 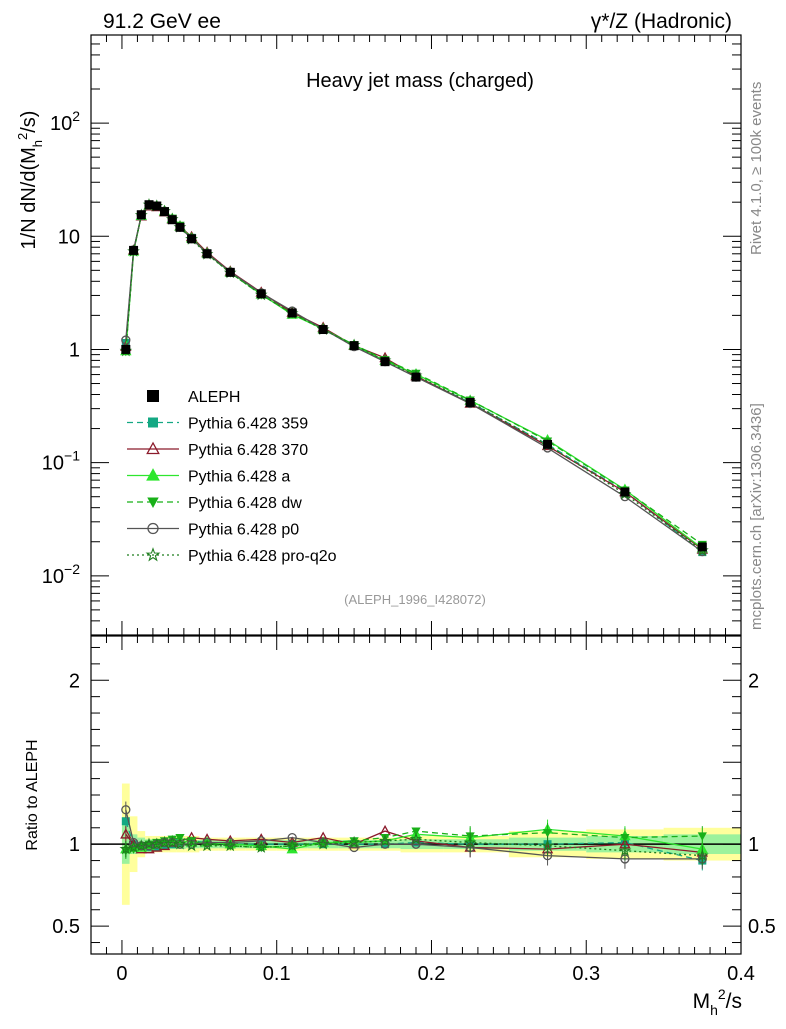 What do you see at coordinates (61, 461) in the screenshot?
I see `y-tick-label: 10⁻¹` at bounding box center [61, 461].